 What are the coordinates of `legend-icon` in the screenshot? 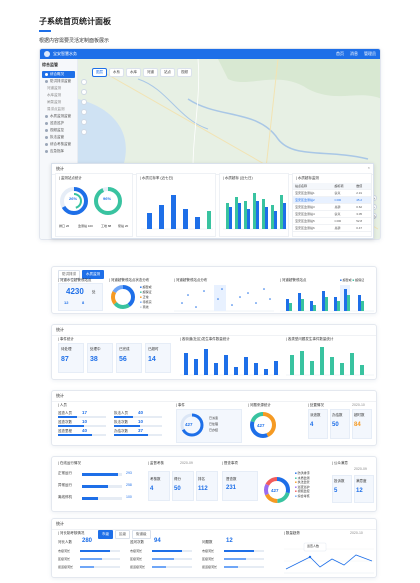 It's located at (84, 132).